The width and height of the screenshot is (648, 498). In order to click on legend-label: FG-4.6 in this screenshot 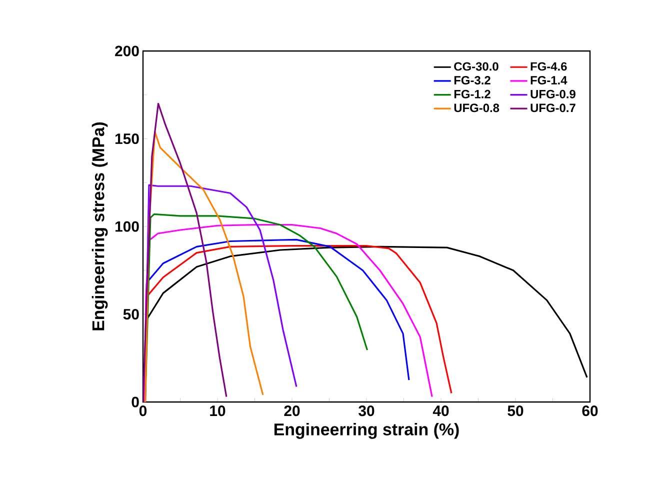, I will do `click(548, 66)`.